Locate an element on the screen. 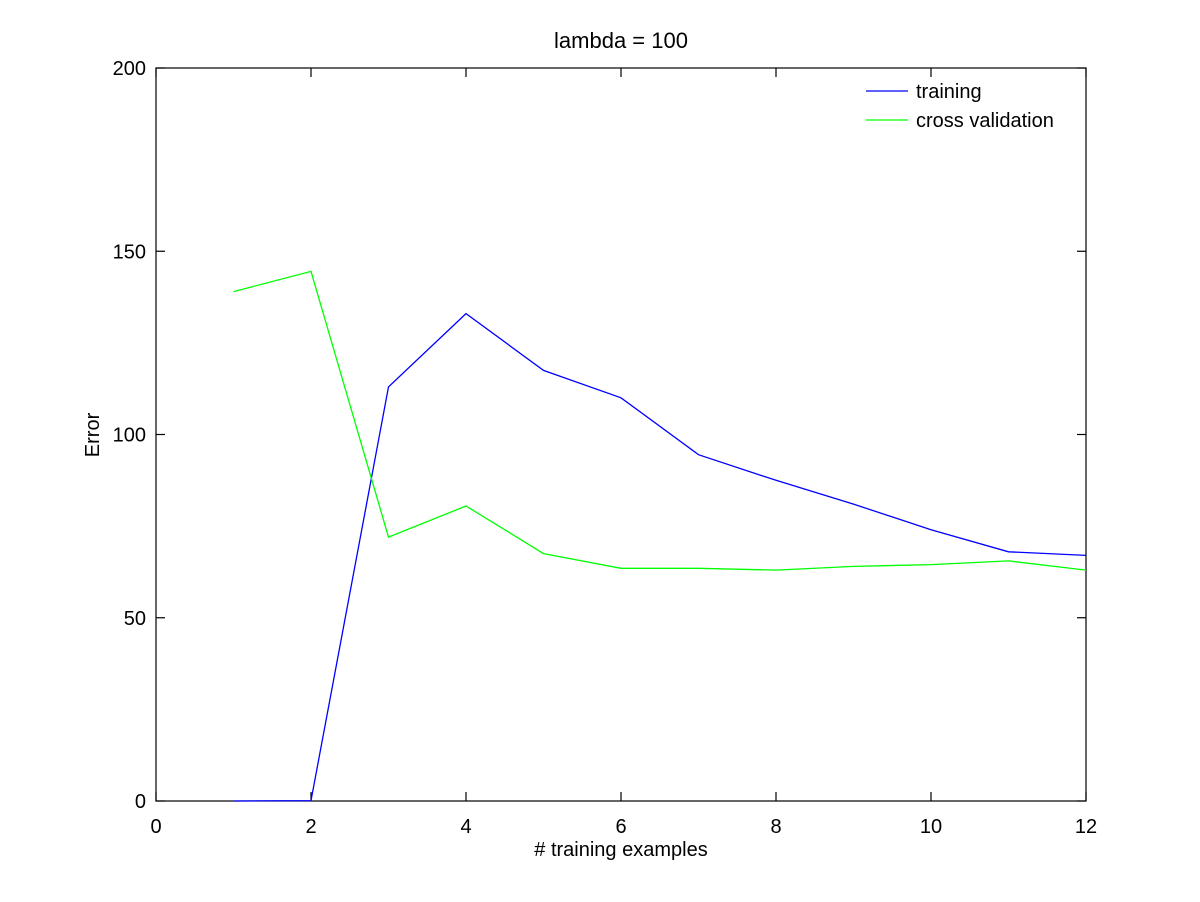  y-tick-label: 100 is located at coordinates (129, 436).